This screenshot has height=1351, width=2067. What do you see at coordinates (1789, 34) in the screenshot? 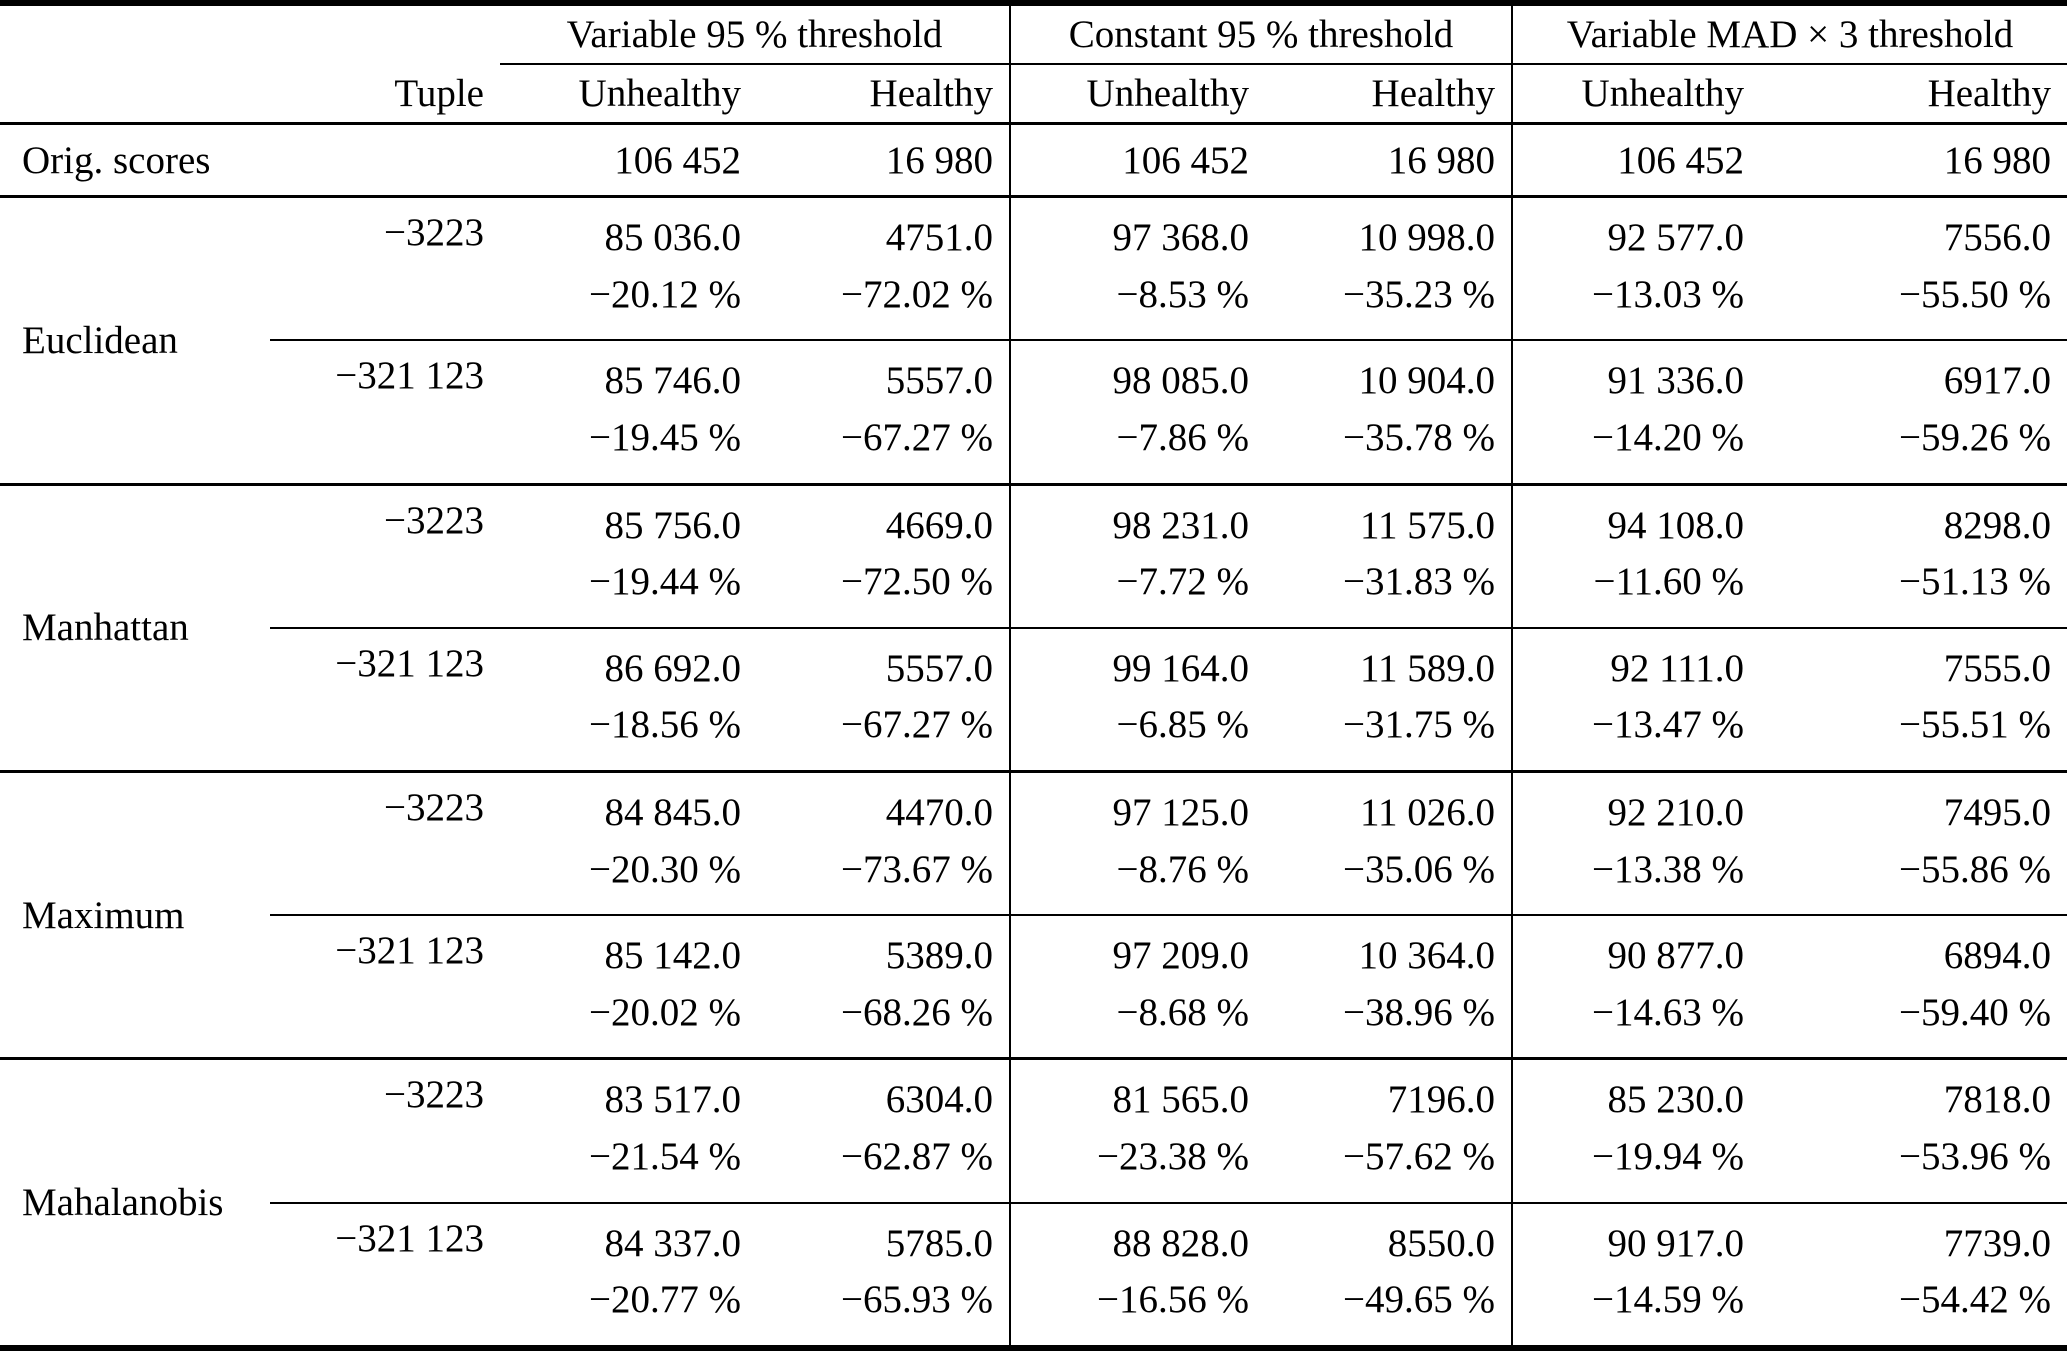
I see `col-group-variable-mad3: Variable MAD × 3 threshold` at bounding box center [1789, 34].